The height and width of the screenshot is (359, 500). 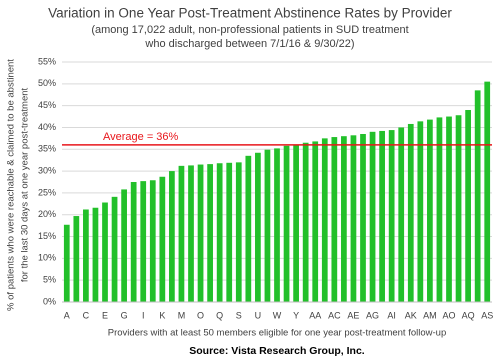 I want to click on x-tick-label: AM, so click(x=430, y=315).